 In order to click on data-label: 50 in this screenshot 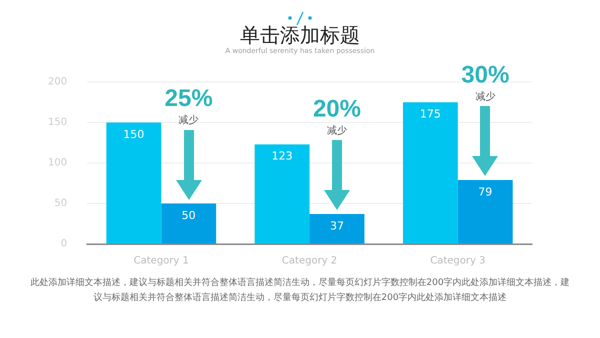, I will do `click(189, 215)`.